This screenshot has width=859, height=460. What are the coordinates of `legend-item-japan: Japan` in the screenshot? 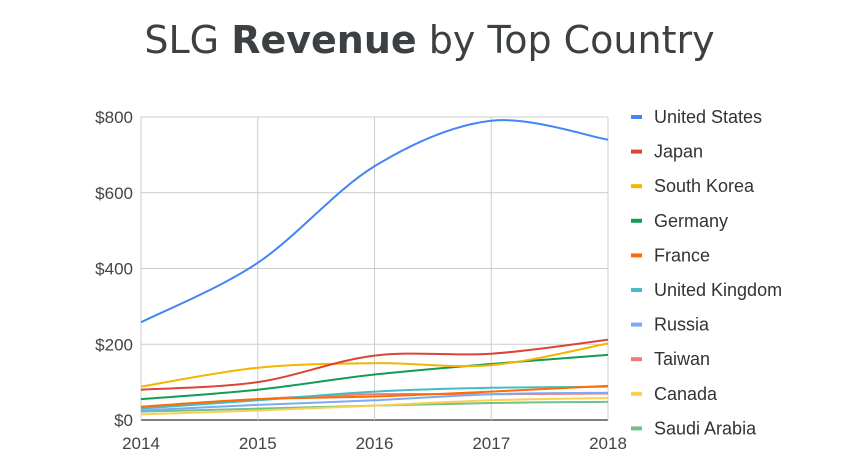 It's located at (667, 152).